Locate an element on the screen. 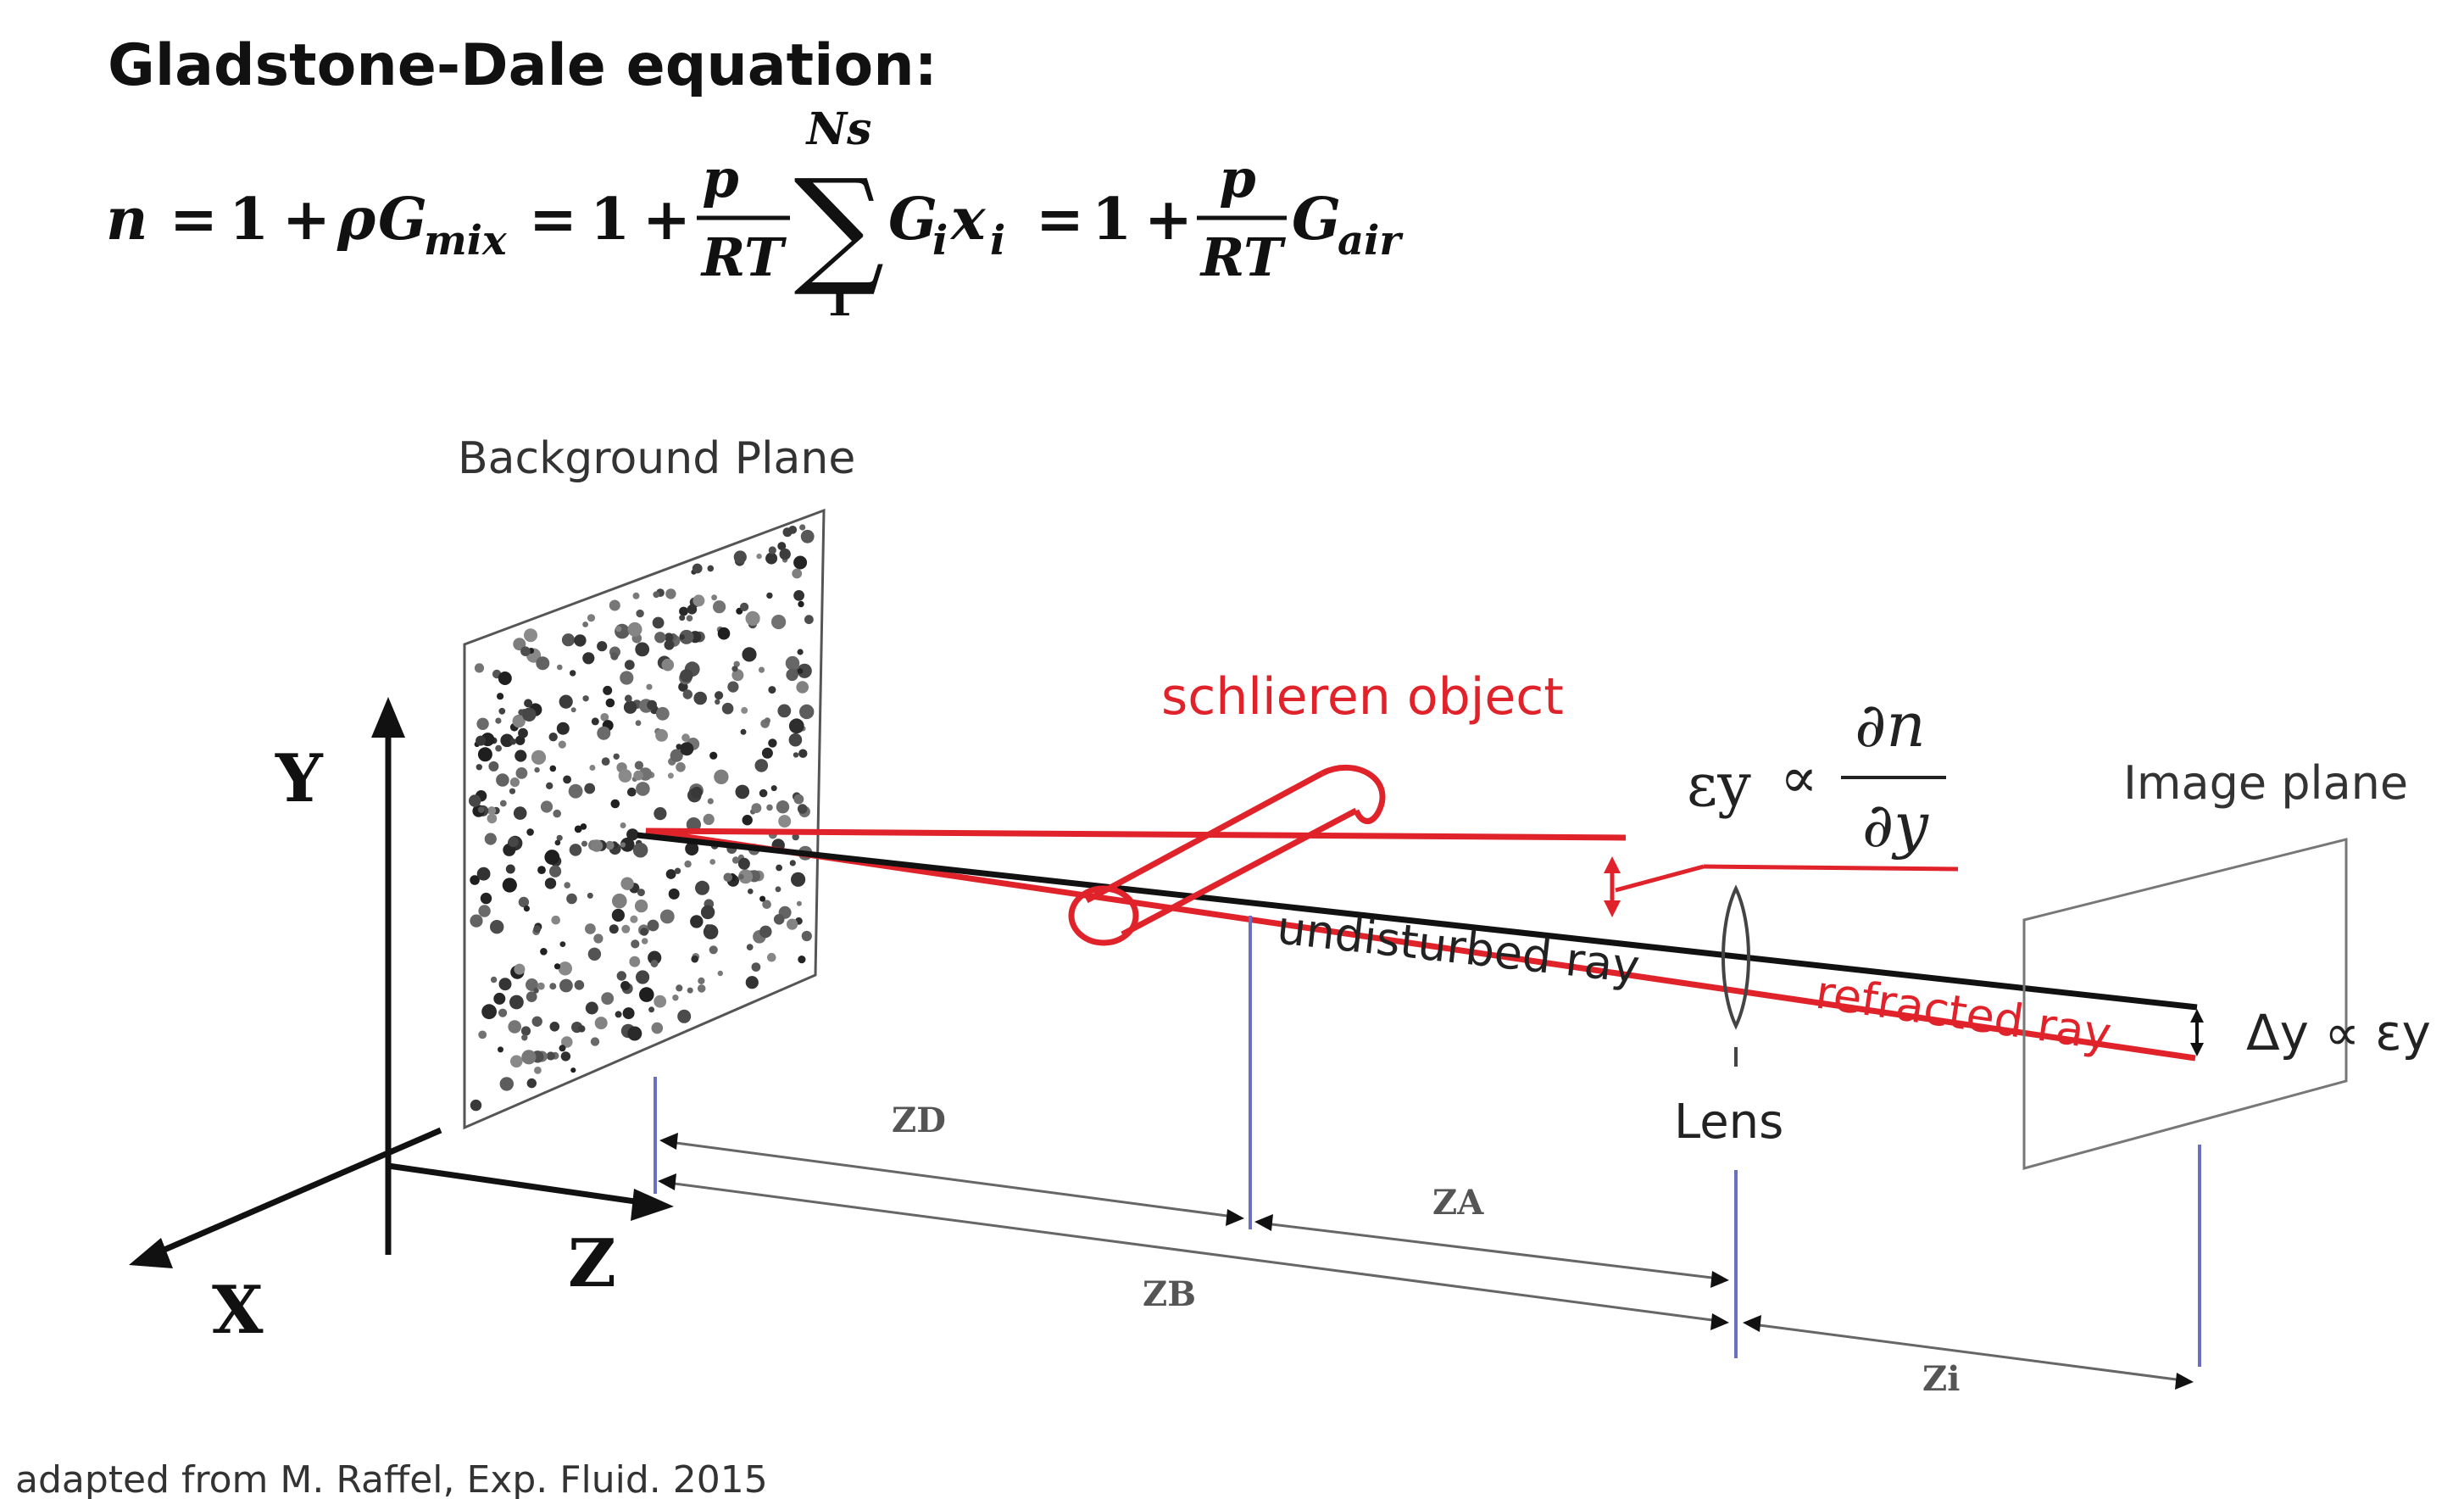 The image size is (2464, 1499). eq-sum-lower-limit: 1 is located at coordinates (839, 302).